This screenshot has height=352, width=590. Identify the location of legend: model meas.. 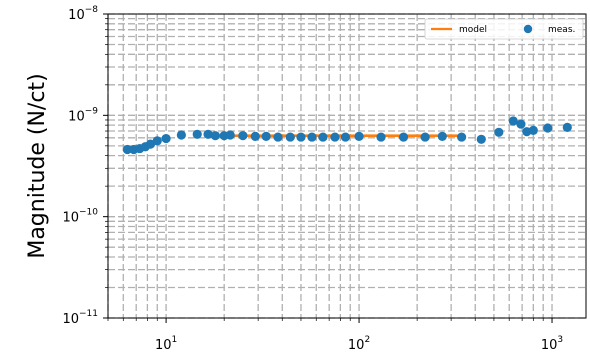
(504, 29).